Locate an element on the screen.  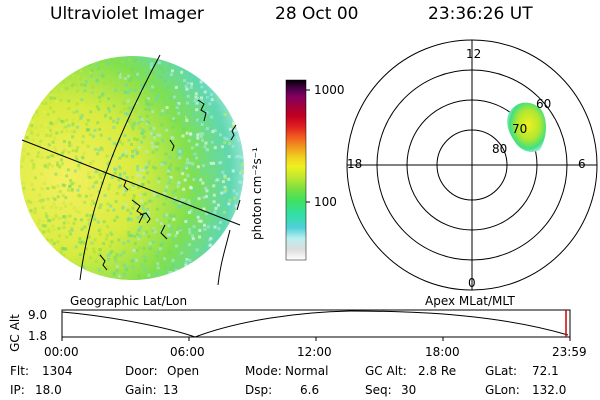
altitude-plot is located at coordinates (316, 325).